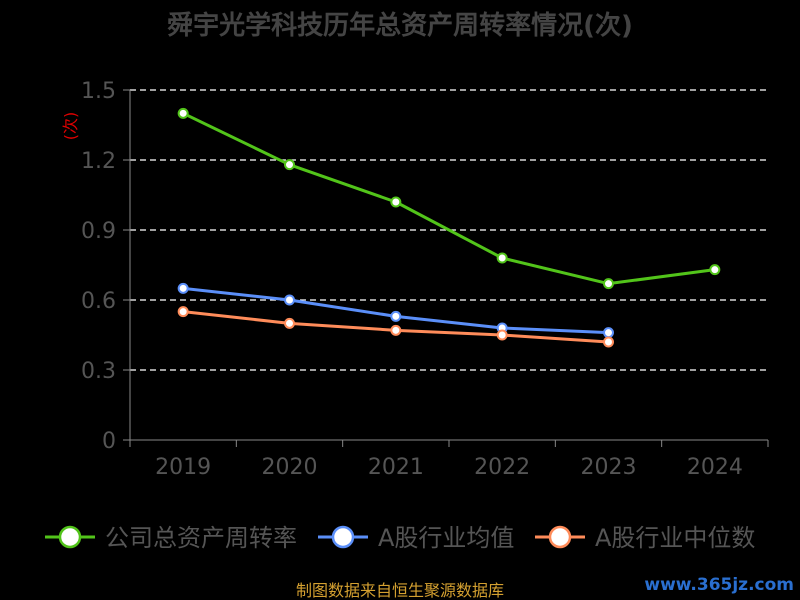  I want to click on x-tick-label: 2019, so click(183, 467).